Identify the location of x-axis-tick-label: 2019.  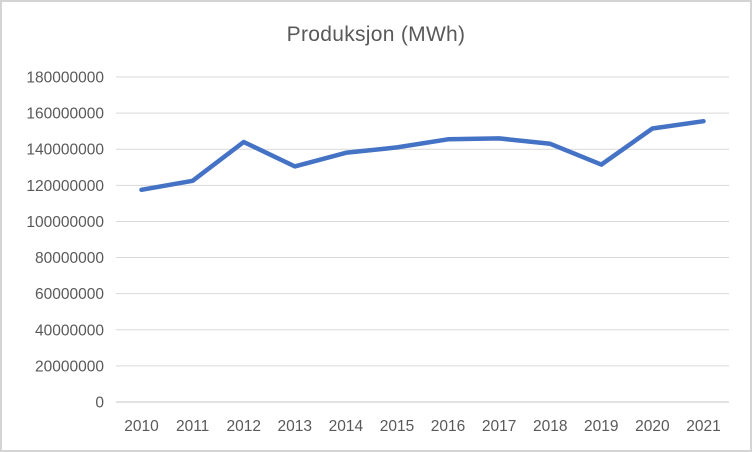
(601, 426).